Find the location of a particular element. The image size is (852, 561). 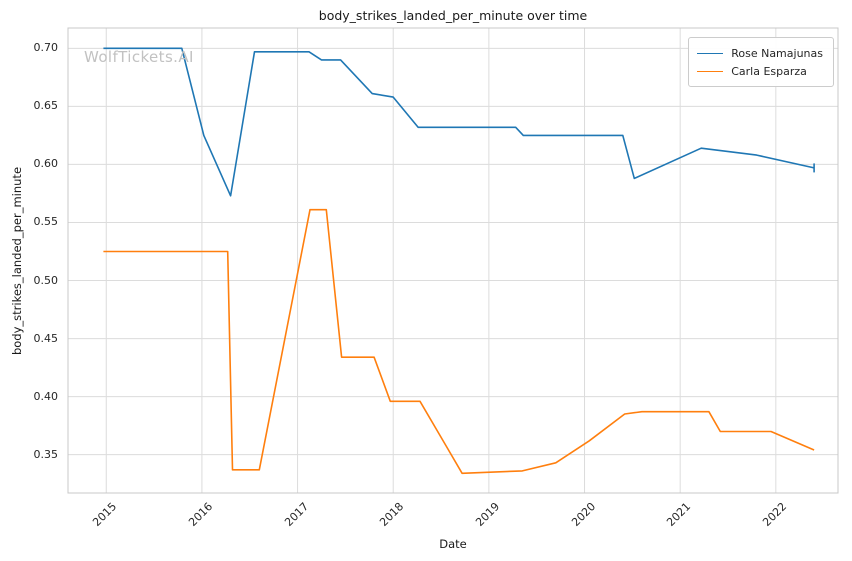

y-tick-label: 0.55 is located at coordinates (46, 222).